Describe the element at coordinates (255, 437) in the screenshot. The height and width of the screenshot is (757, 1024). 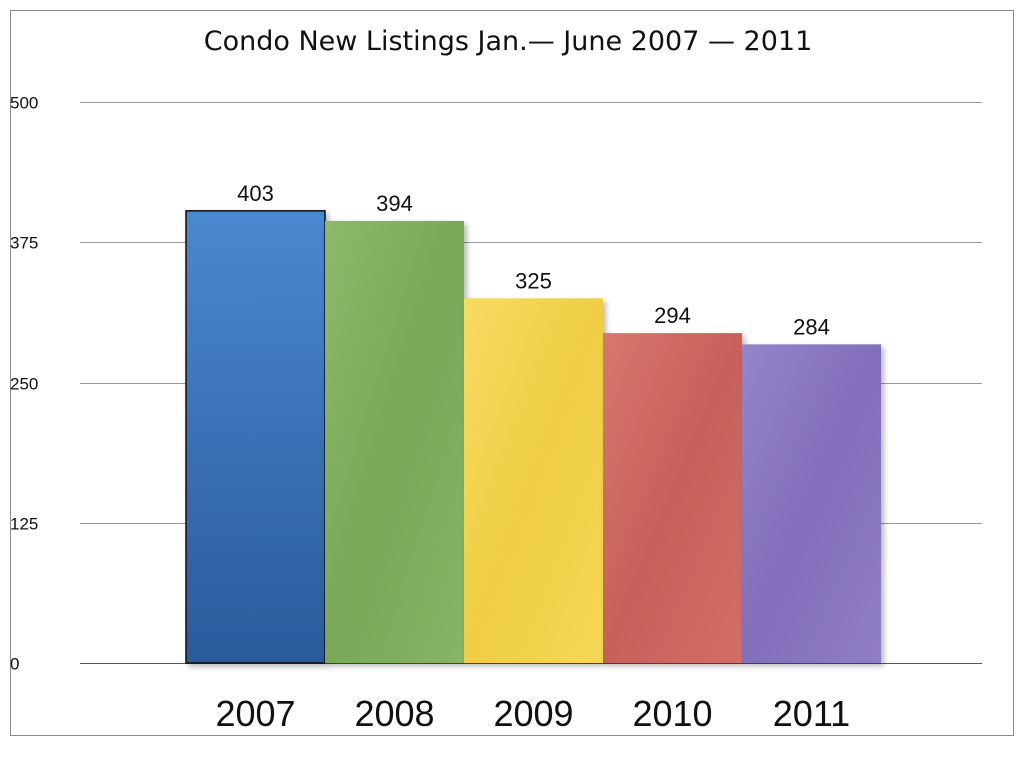
I see `bar-2007` at that location.